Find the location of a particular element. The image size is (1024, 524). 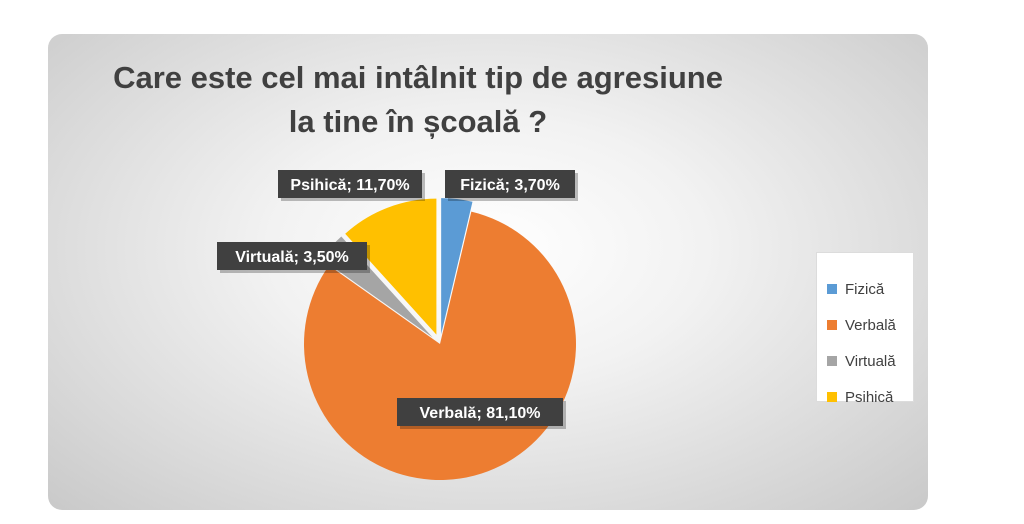

legend-swatch-verbala is located at coordinates (832, 325).